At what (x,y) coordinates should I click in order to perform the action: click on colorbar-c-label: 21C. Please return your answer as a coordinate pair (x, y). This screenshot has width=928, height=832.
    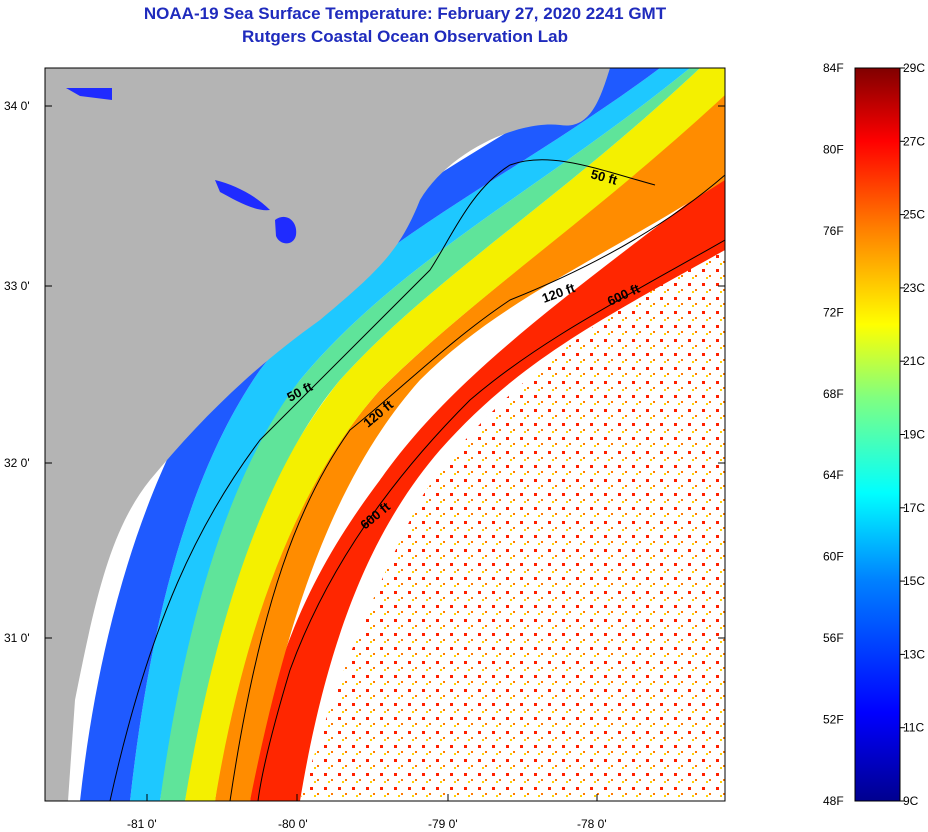
    Looking at the image, I should click on (914, 361).